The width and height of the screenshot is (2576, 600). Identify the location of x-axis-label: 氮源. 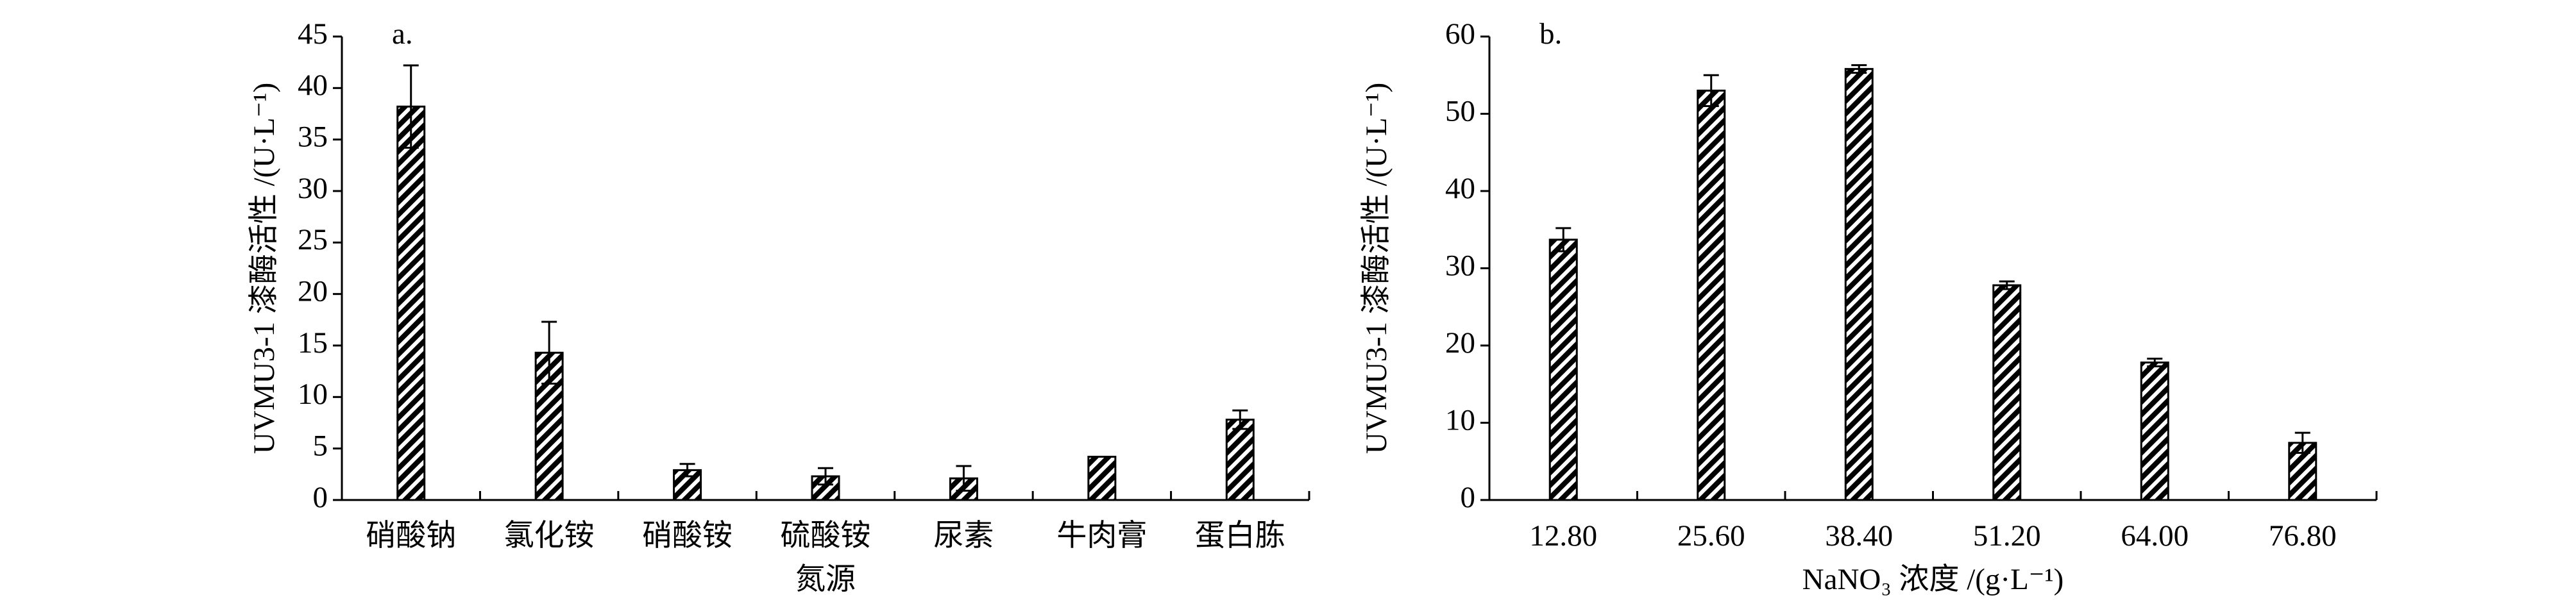
(825, 579).